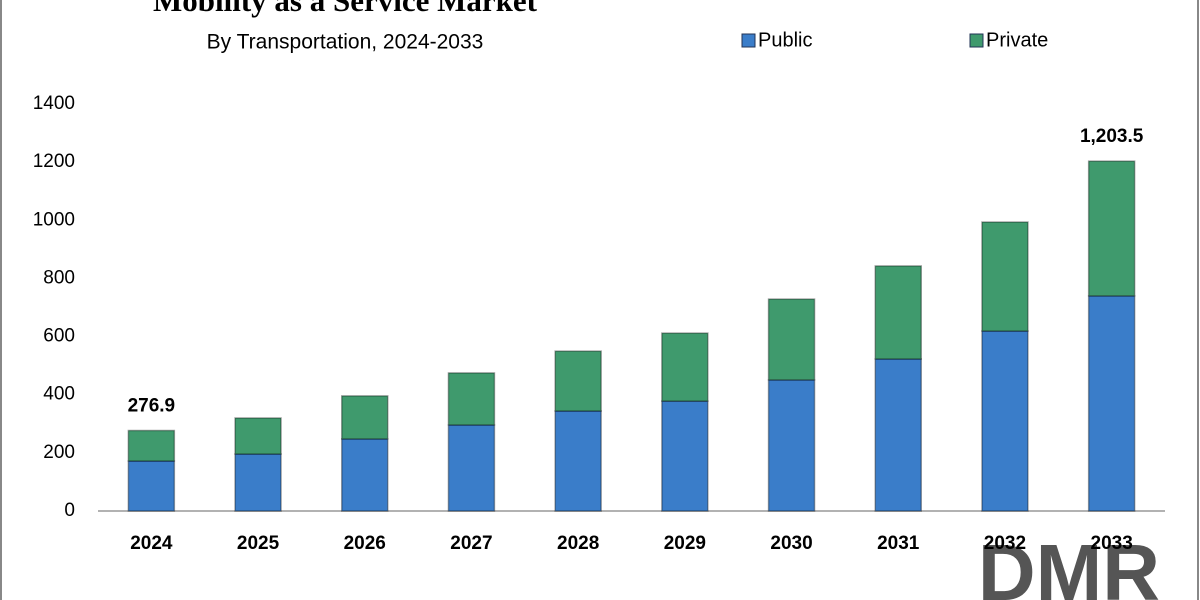 This screenshot has height=600, width=1200. What do you see at coordinates (59, 336) in the screenshot?
I see `y-tick-label: 600` at bounding box center [59, 336].